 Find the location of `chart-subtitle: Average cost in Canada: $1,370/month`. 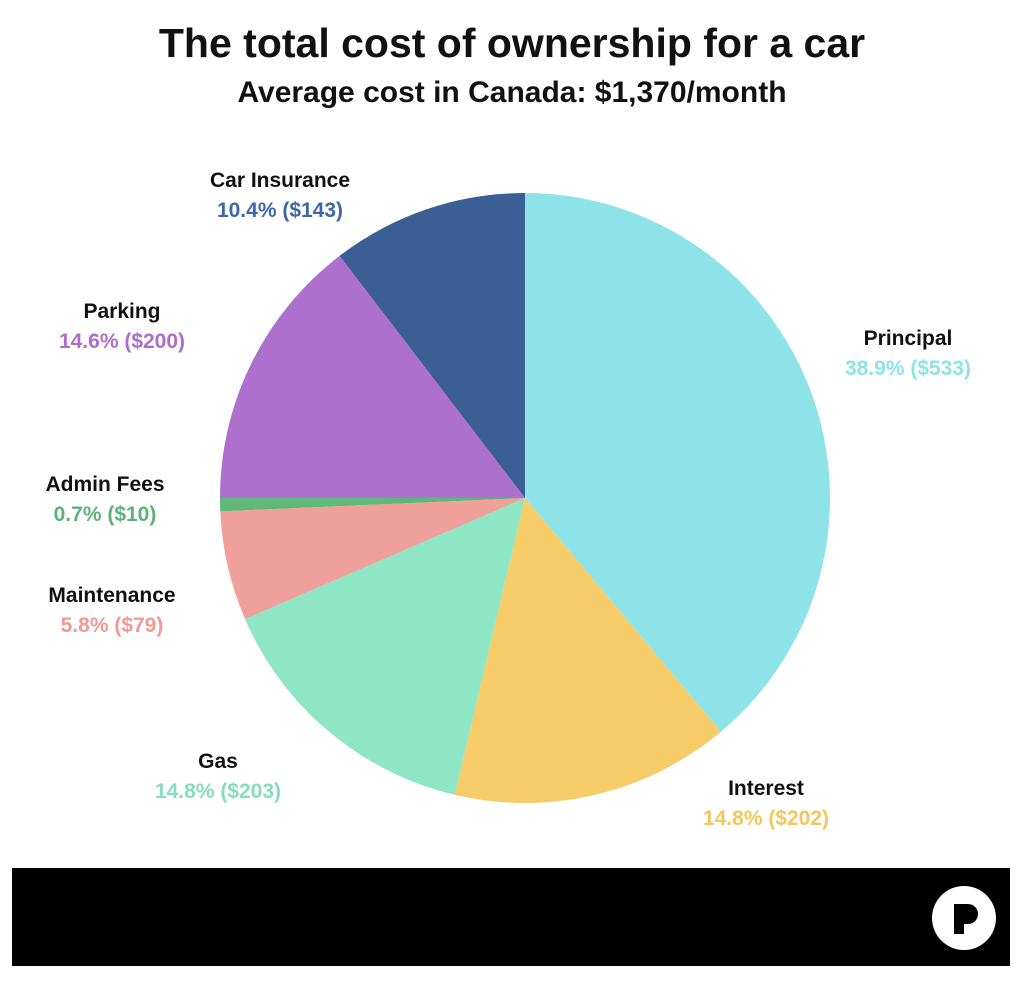

chart-subtitle: Average cost in Canada: $1,370/month is located at coordinates (512, 92).